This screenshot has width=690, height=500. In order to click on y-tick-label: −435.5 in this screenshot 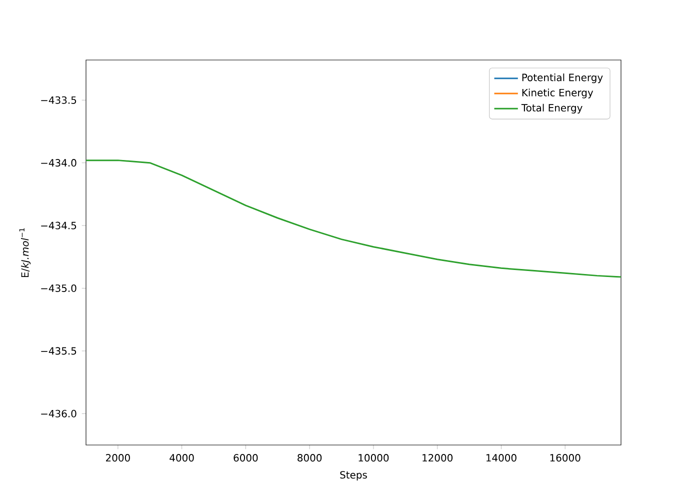, I will do `click(58, 351)`.